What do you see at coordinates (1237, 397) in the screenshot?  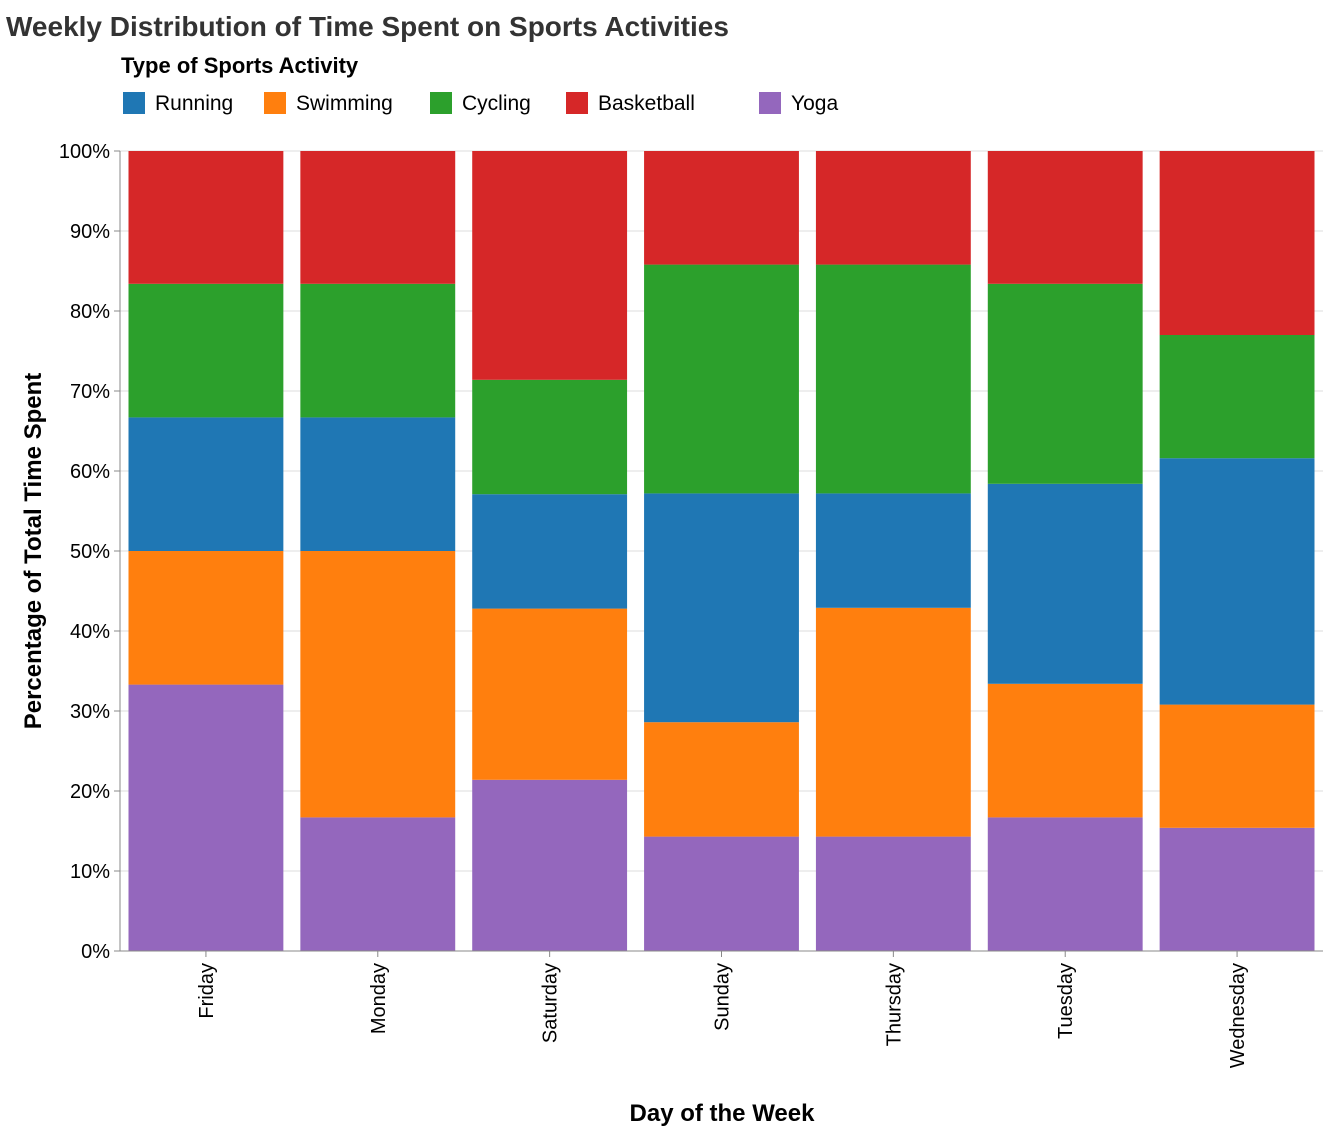 I see `bar-wednesday-cycling` at bounding box center [1237, 397].